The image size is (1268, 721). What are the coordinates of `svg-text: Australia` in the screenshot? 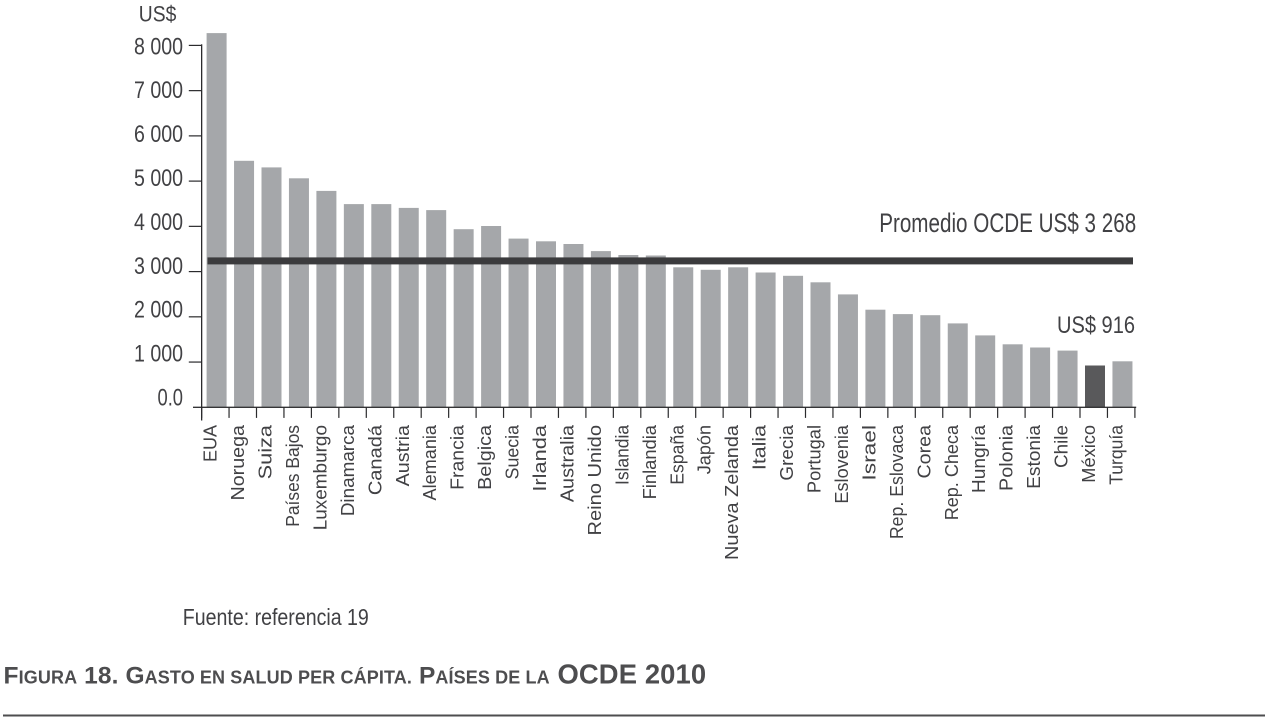 It's located at (566, 463).